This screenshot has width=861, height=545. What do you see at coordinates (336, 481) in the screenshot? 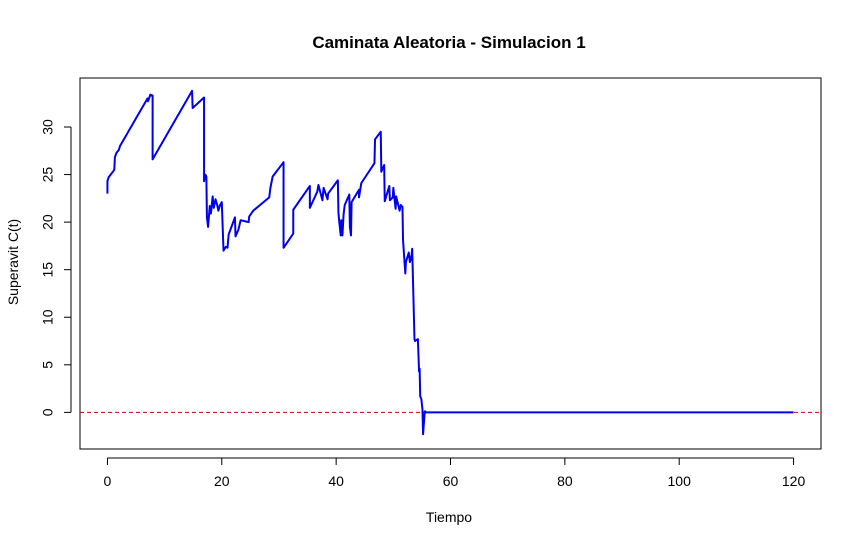
I see `x-tick-label: 40` at bounding box center [336, 481].